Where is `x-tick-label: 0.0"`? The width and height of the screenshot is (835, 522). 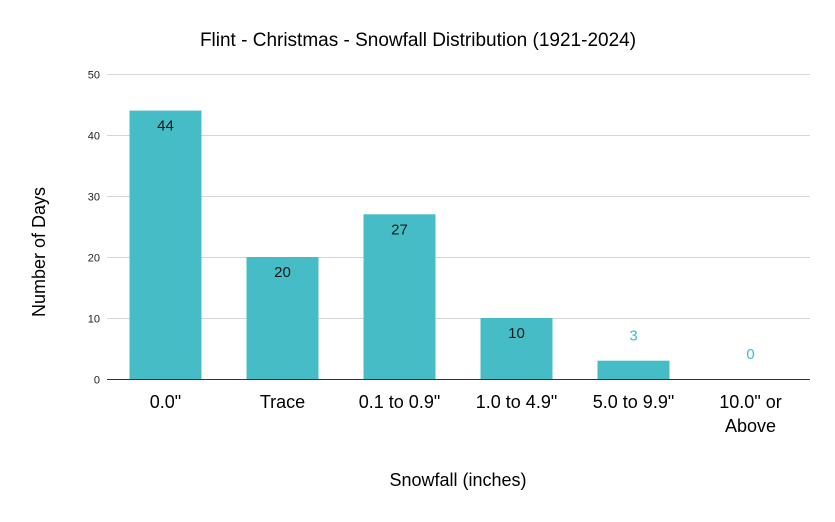
x-tick-label: 0.0" is located at coordinates (165, 402).